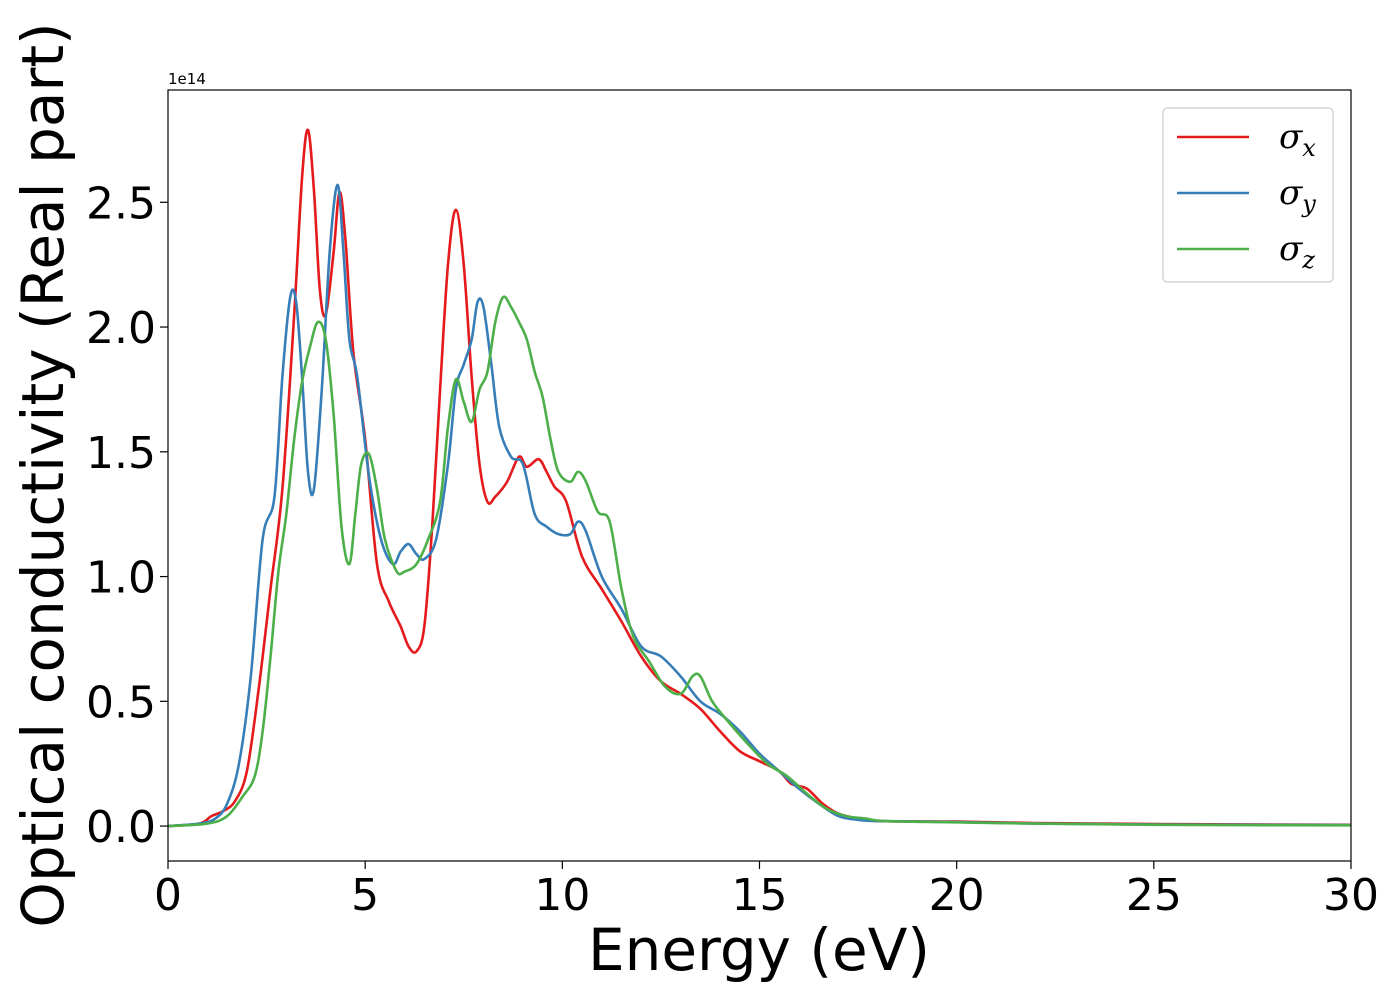 Image resolution: width=1400 pixels, height=1000 pixels. I want to click on x-axis-ticks: 0 5 10 15 20 25 30, so click(766, 891).